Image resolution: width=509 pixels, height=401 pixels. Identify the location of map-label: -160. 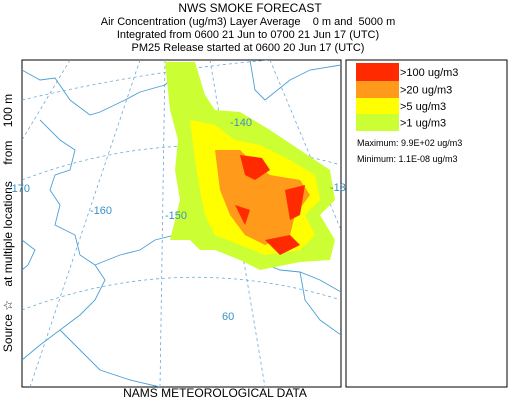
(101, 211).